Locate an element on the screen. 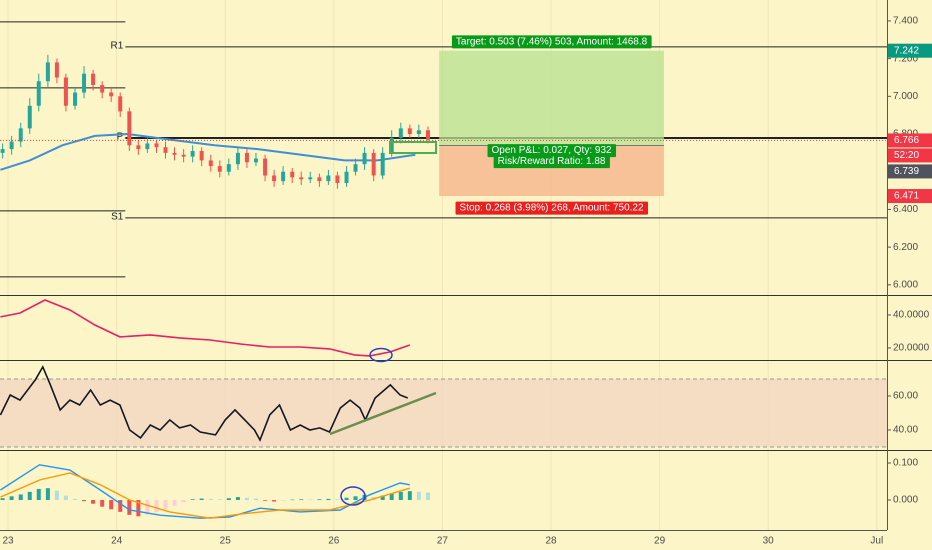  pnl-label-box is located at coordinates (552, 151).